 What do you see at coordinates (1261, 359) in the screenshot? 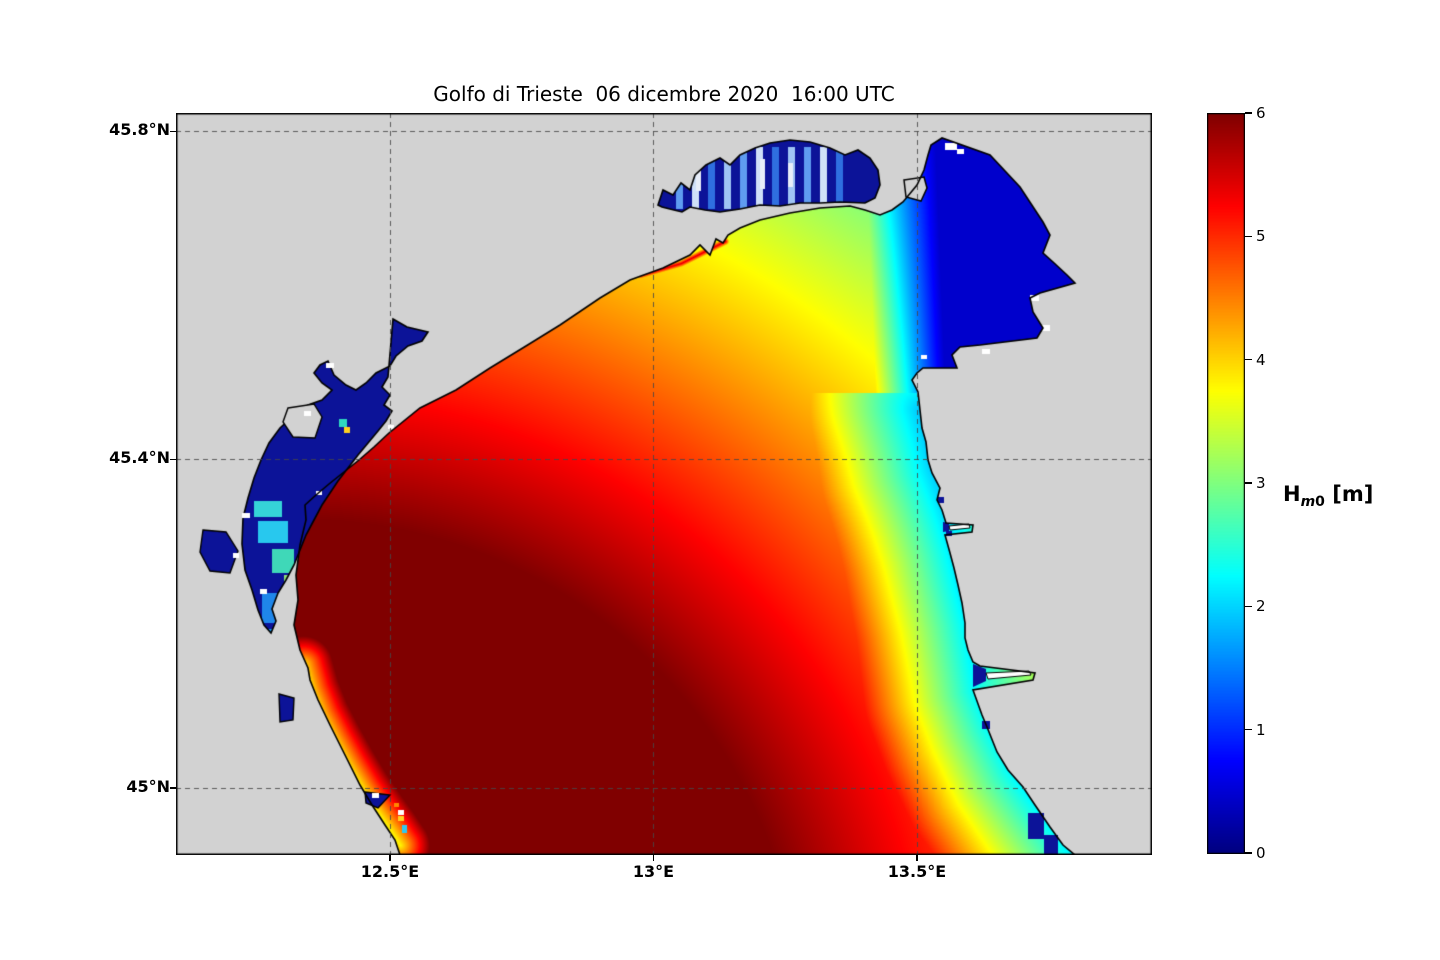
I see `colorbar-tick-label-4: 4` at bounding box center [1261, 359].